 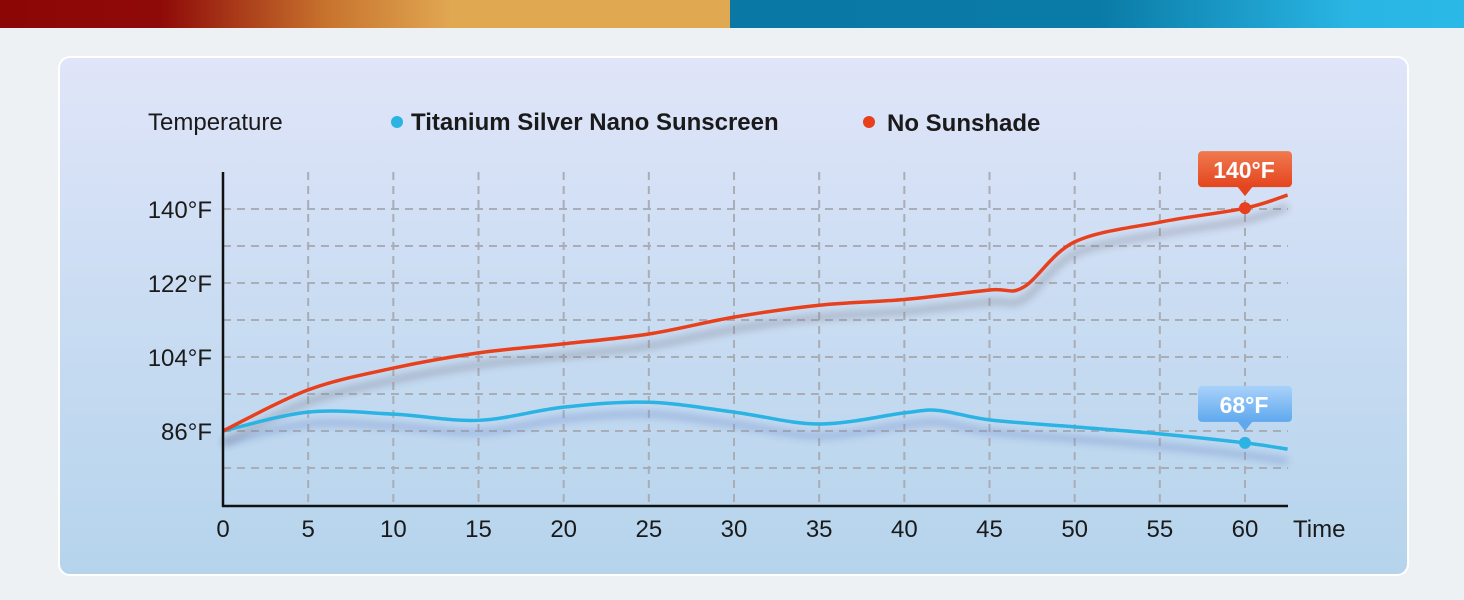 I want to click on x-tick-label: 45, so click(x=989, y=529).